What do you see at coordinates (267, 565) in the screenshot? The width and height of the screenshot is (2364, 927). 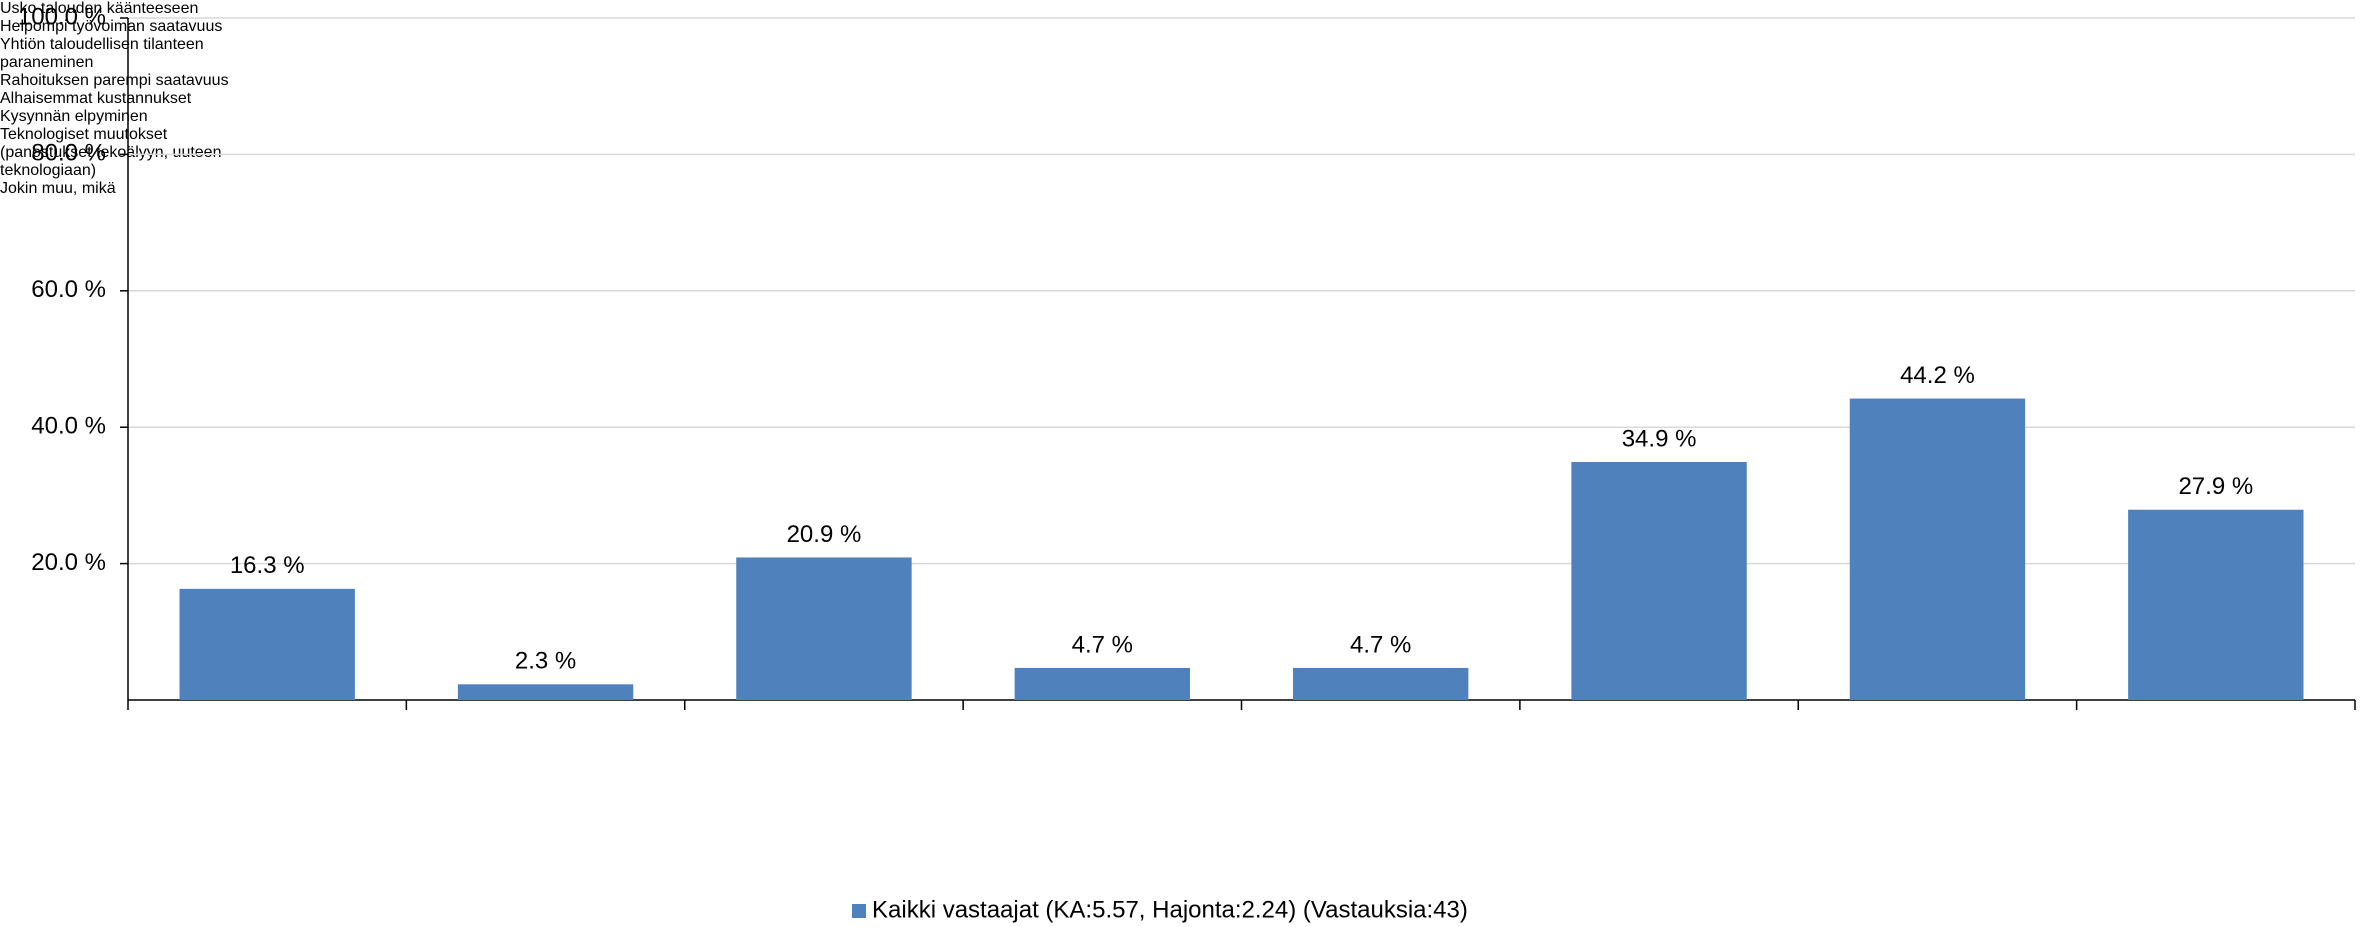 I see `data-label: 16.3 %` at bounding box center [267, 565].